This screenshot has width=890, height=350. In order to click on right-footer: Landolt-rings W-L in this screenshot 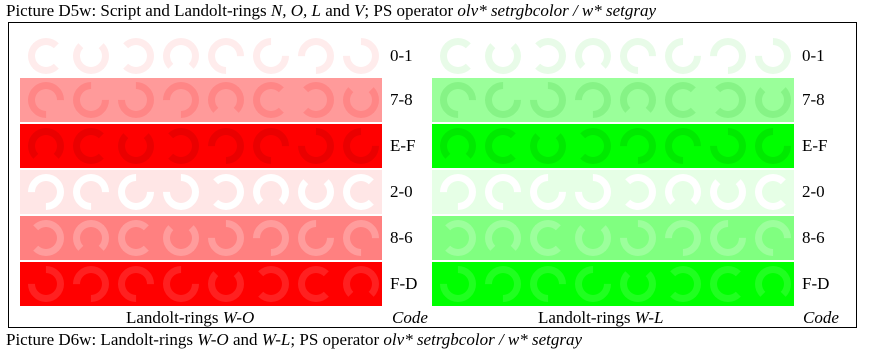, I will do `click(600, 318)`.